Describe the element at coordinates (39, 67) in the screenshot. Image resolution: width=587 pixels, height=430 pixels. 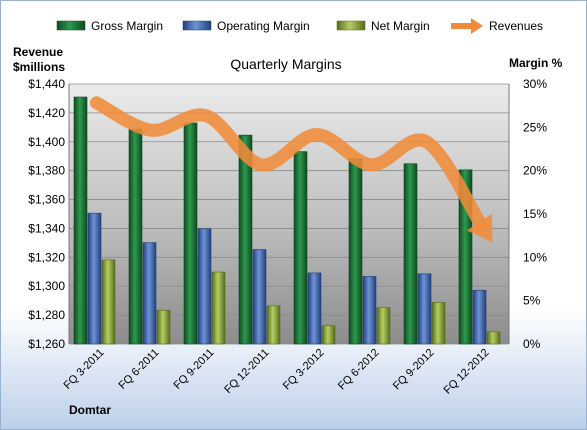
I see `left-axis-title-line-2: $millions` at that location.